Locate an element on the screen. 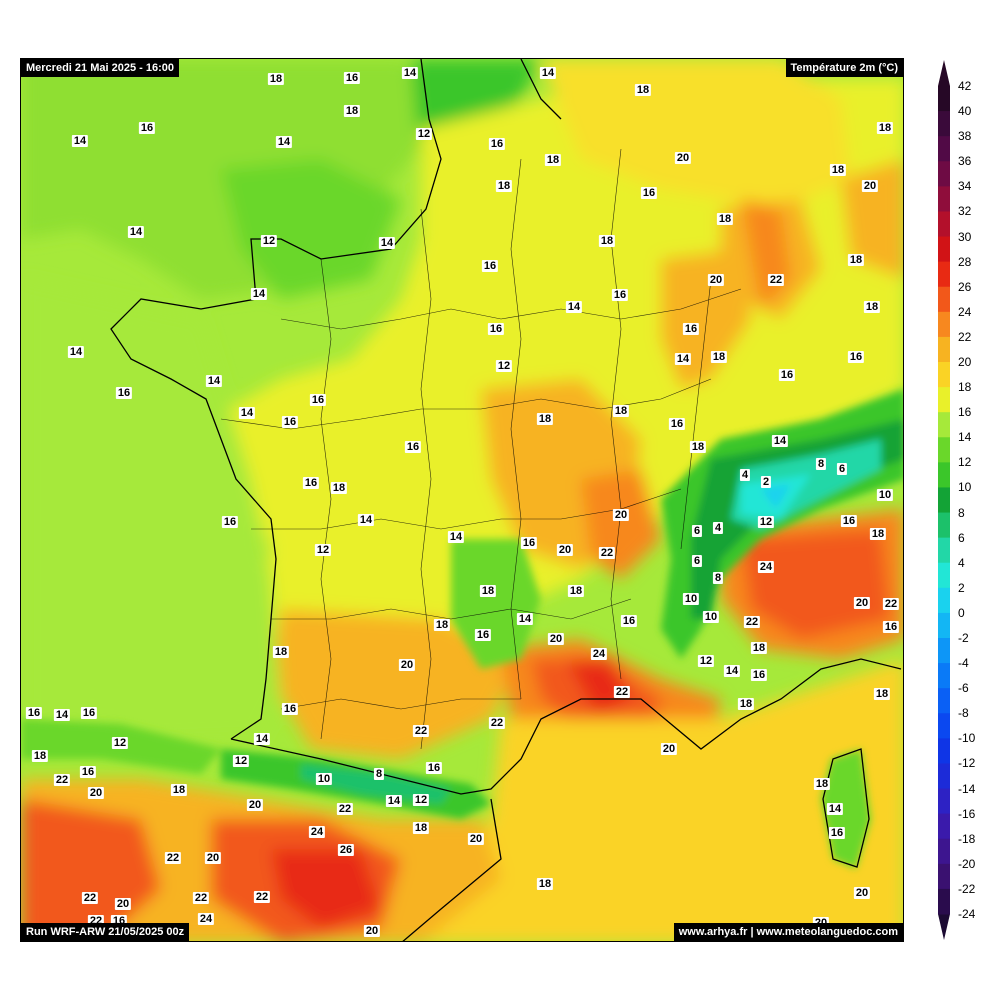  colorbar-tick-label: 42 is located at coordinates (965, 86).